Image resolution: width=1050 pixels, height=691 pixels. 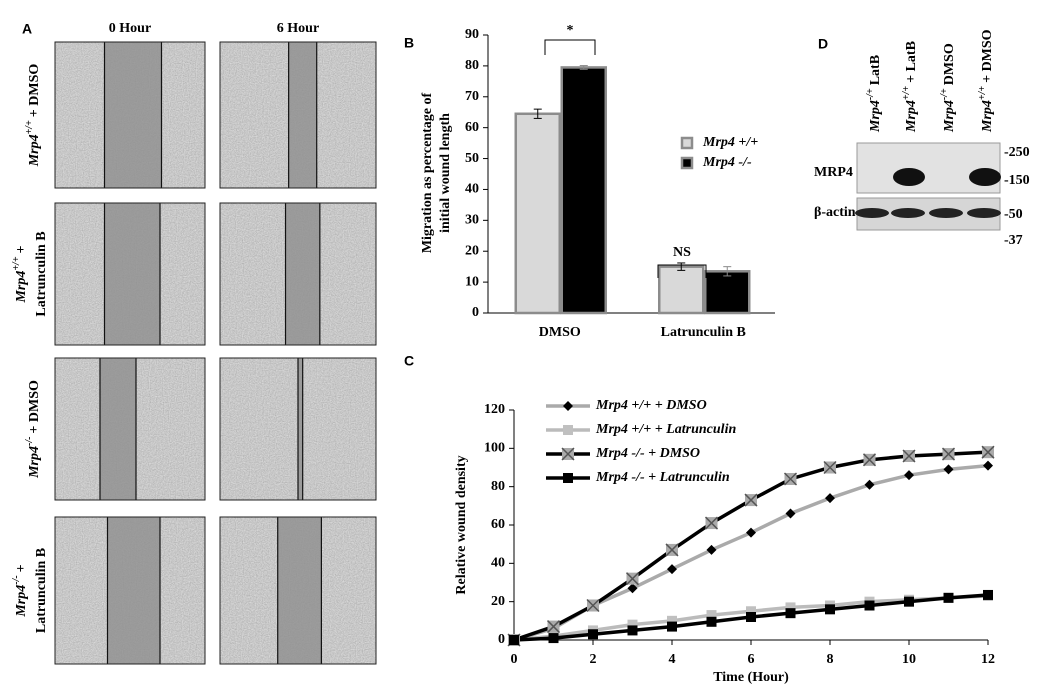 I want to click on y-axis-label: Migration as percentage of, so click(x=427, y=173).